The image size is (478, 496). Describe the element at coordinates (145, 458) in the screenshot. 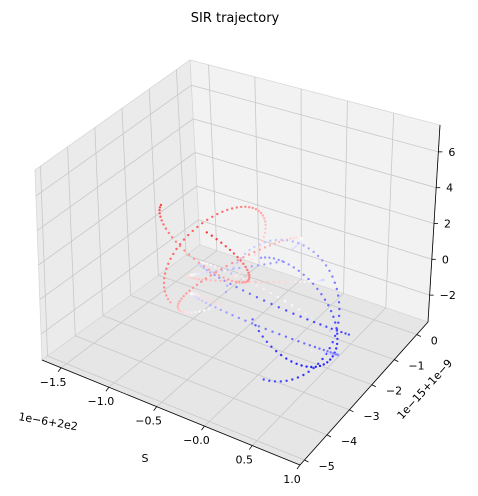

I see `x-axis-label: S` at that location.